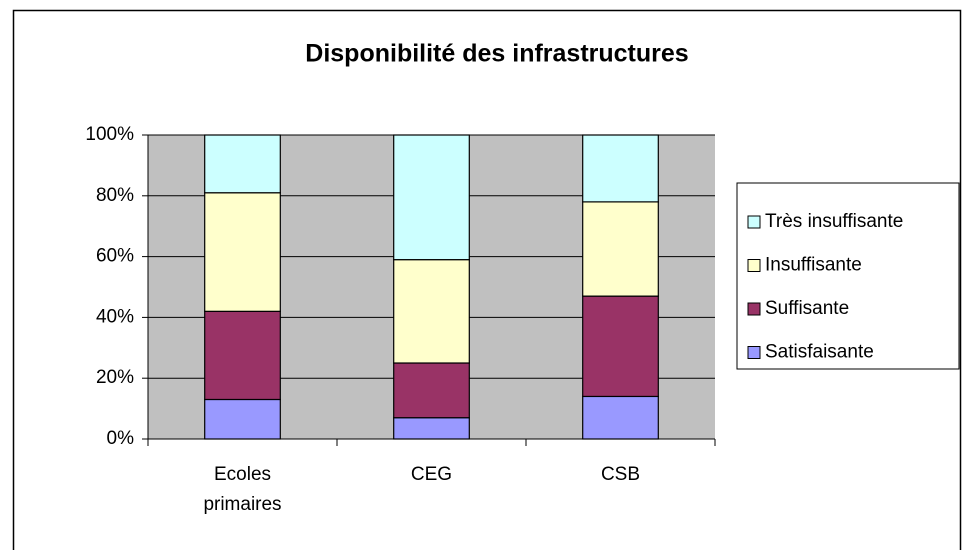 This screenshot has height=550, width=962. I want to click on x-tick-label: CSB, so click(620, 474).